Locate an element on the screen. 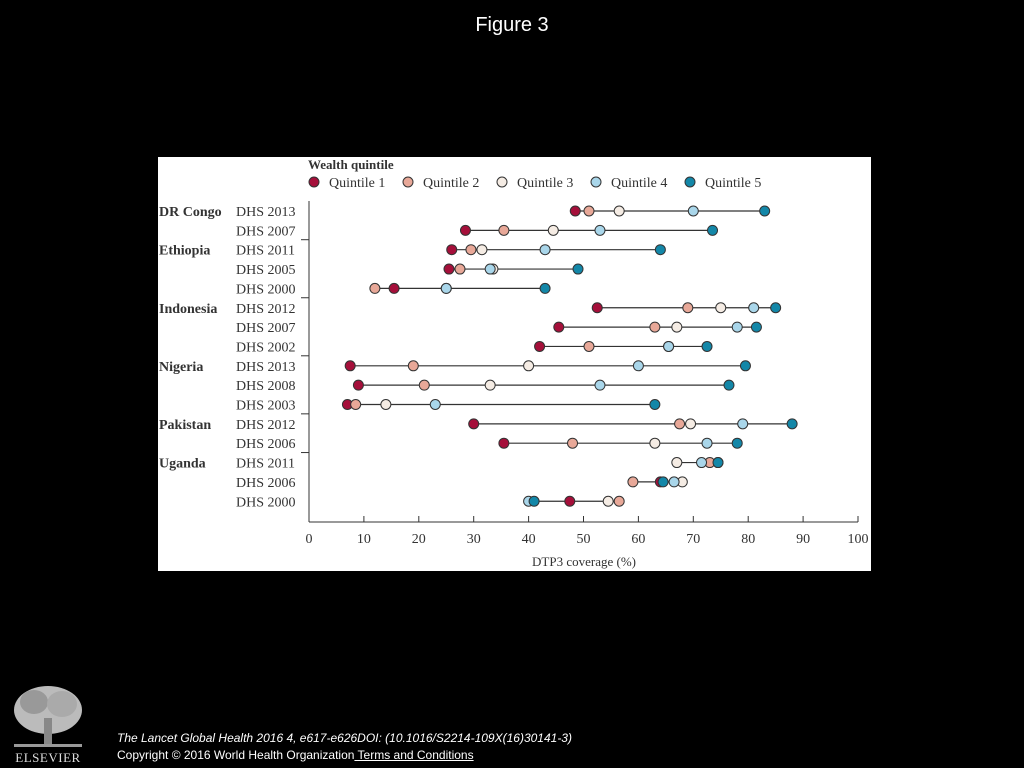 The height and width of the screenshot is (768, 1024). country-label: DR Congo is located at coordinates (190, 212).